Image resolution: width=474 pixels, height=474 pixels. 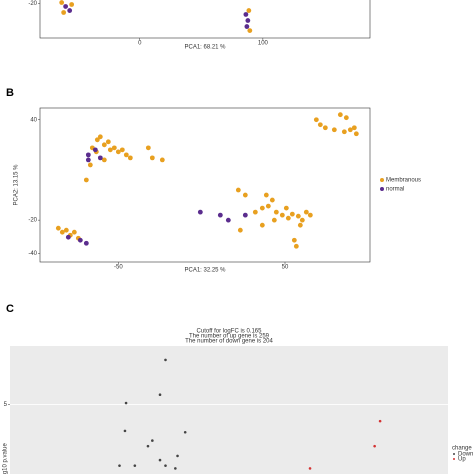 I want to click on x-tick-label: 50, so click(x=285, y=268).